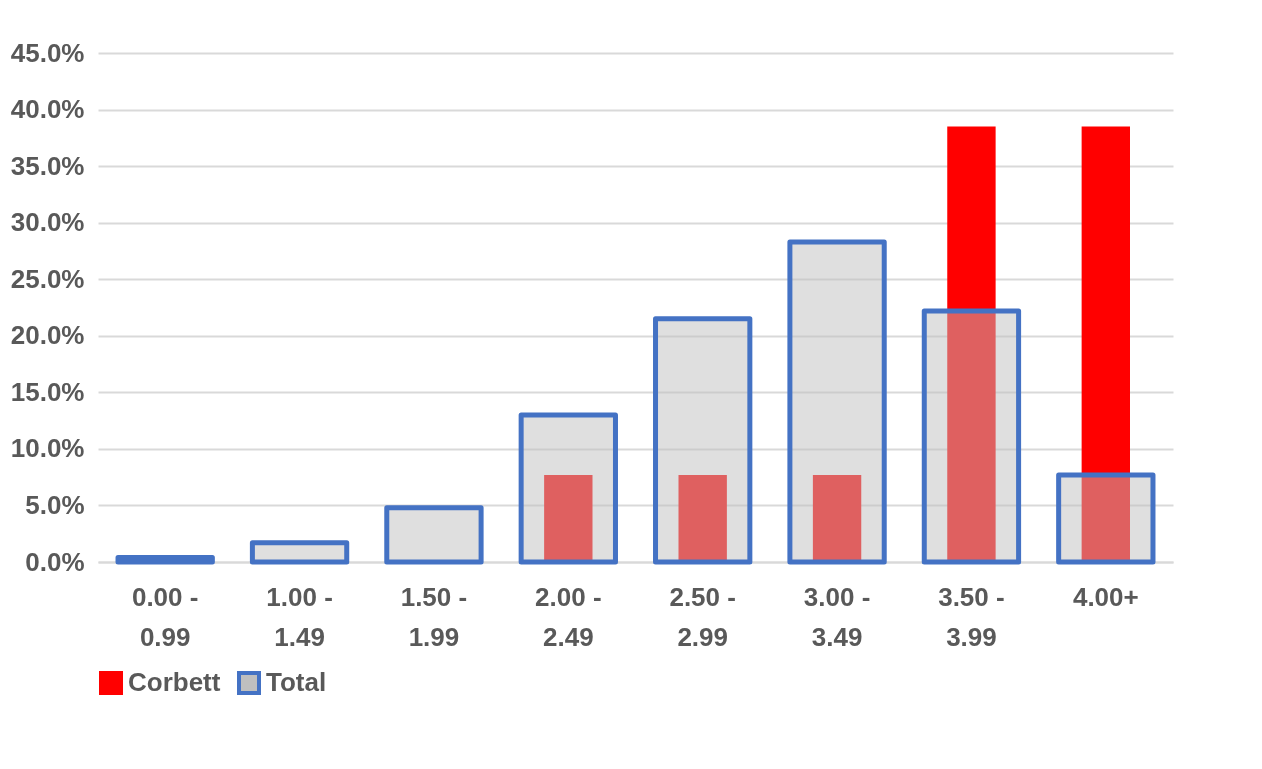  What do you see at coordinates (837, 616) in the screenshot?
I see `x-tick-label: 3.00 - 3.49` at bounding box center [837, 616].